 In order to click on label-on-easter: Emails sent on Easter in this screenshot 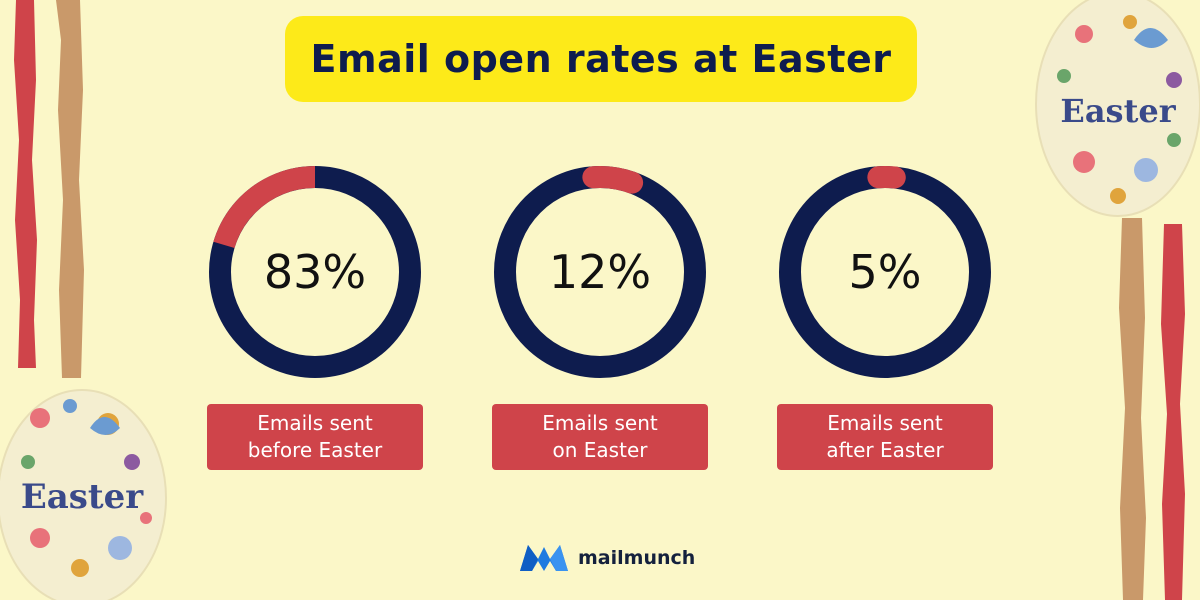, I will do `click(600, 437)`.